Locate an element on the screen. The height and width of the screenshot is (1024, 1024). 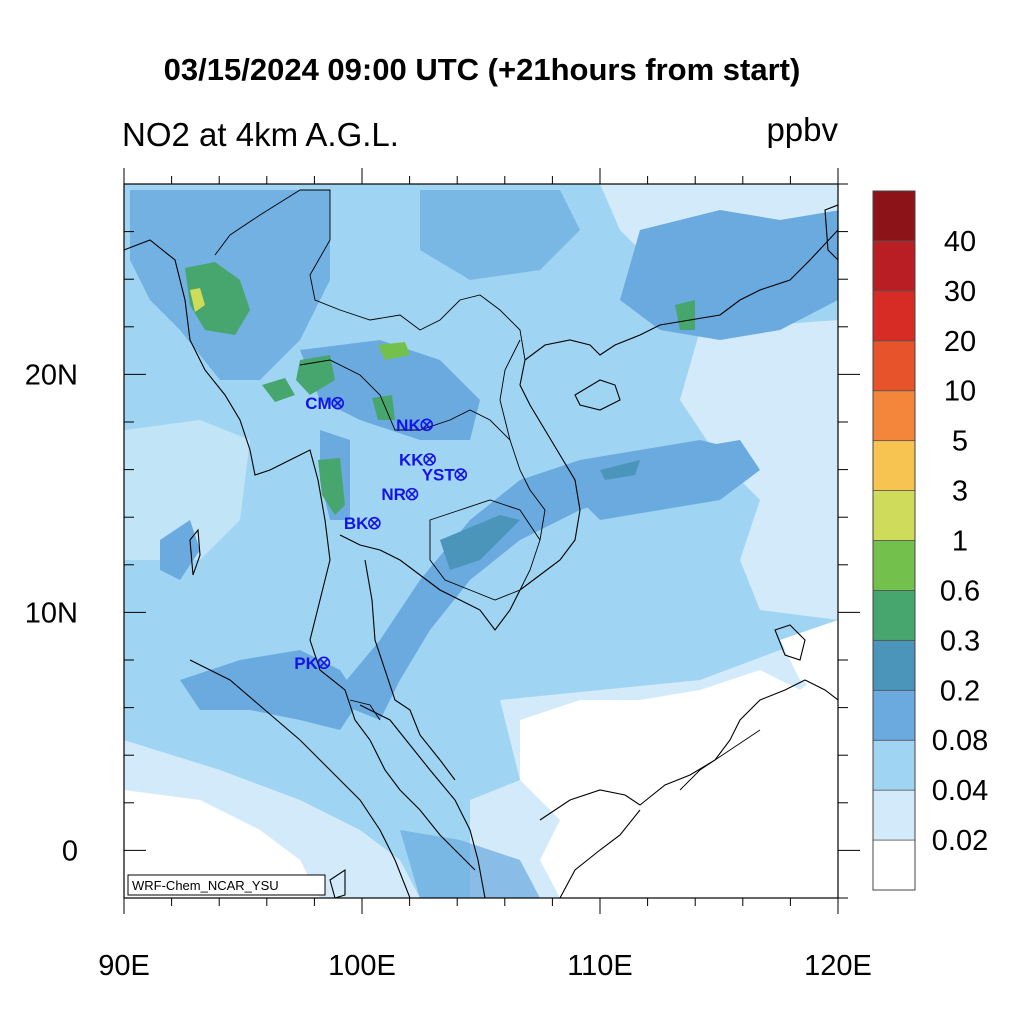
site-label: CM is located at coordinates (318, 403).